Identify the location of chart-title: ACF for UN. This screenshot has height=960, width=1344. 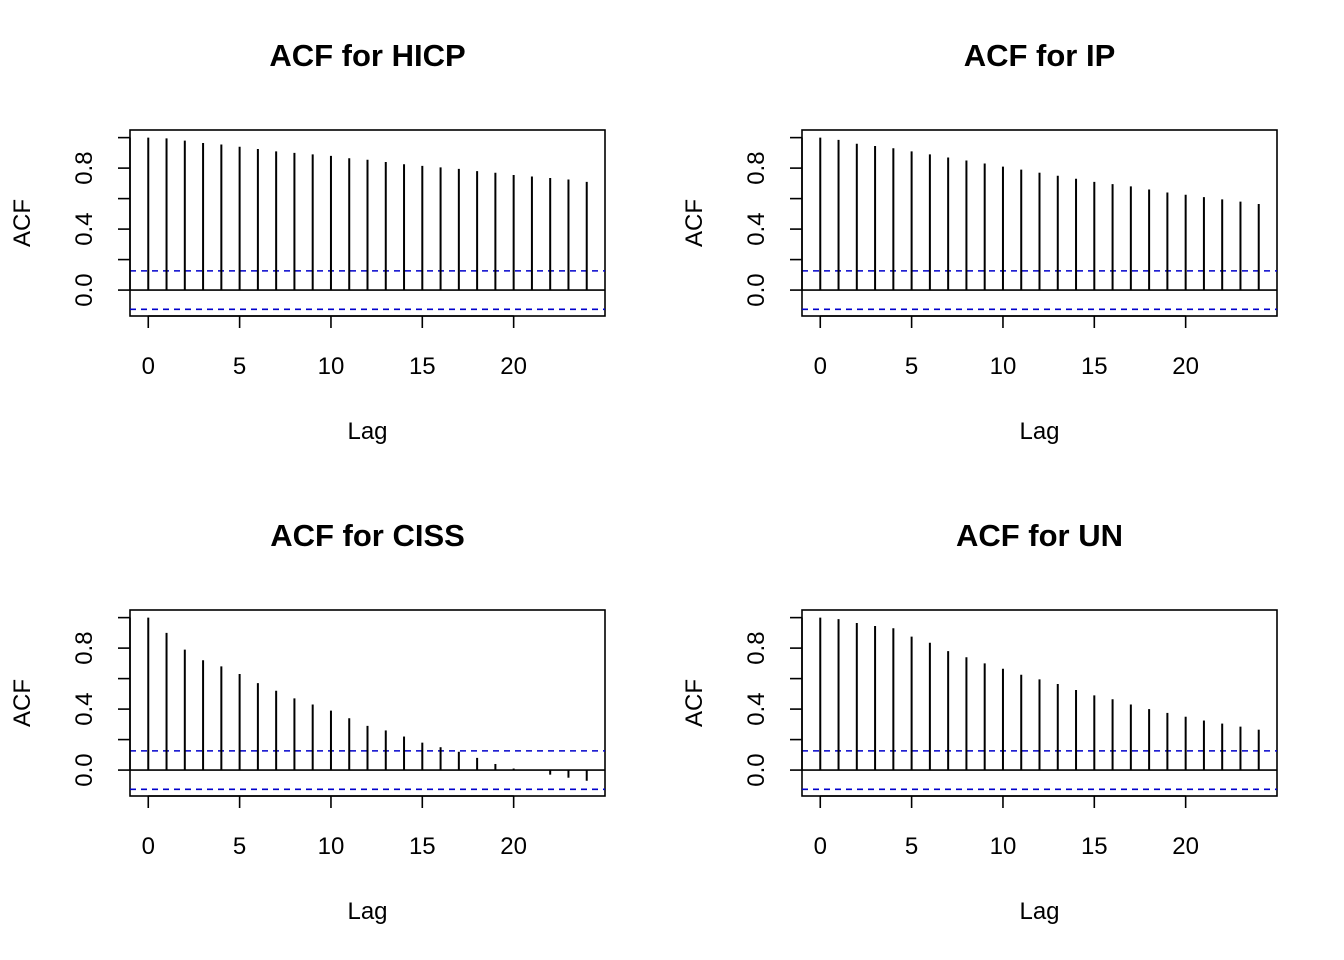
(1039, 535).